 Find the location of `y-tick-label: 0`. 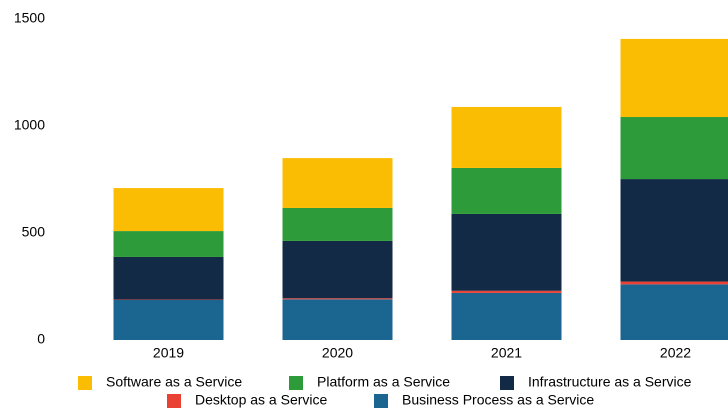

y-tick-label: 0 is located at coordinates (41, 339).